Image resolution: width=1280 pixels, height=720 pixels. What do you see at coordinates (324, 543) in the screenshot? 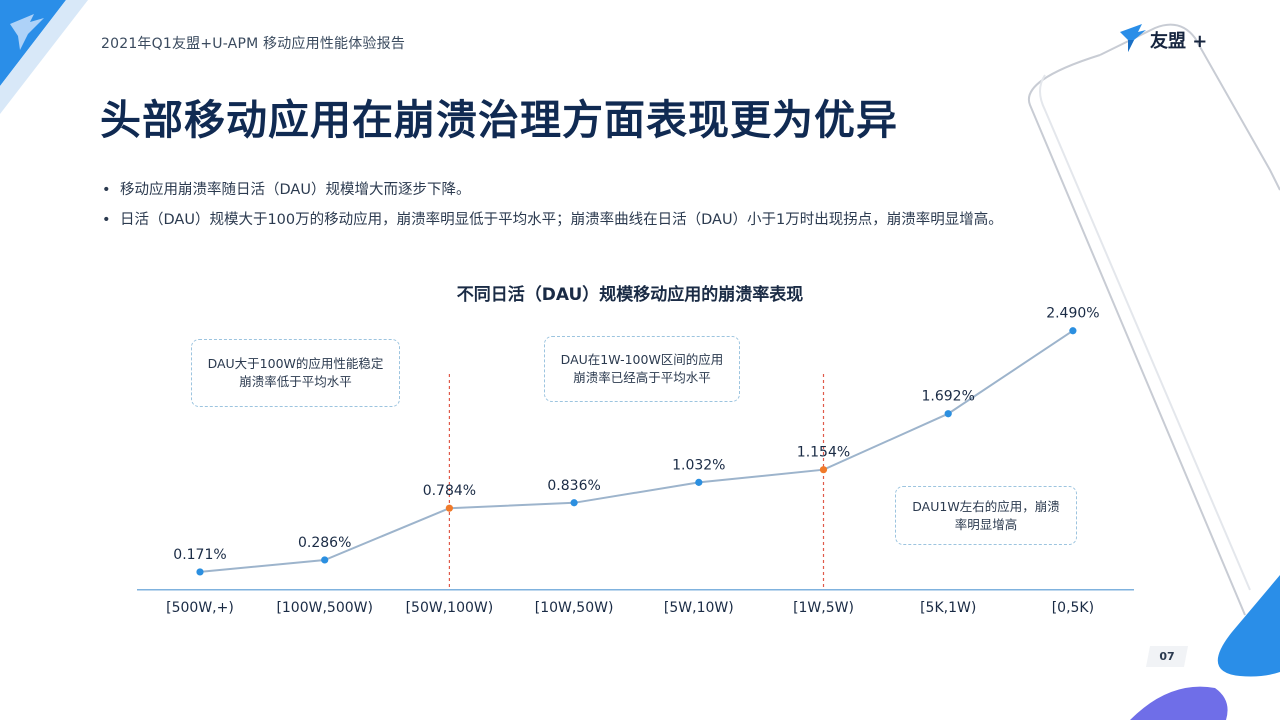
I see `data-label: 0.286%` at bounding box center [324, 543].